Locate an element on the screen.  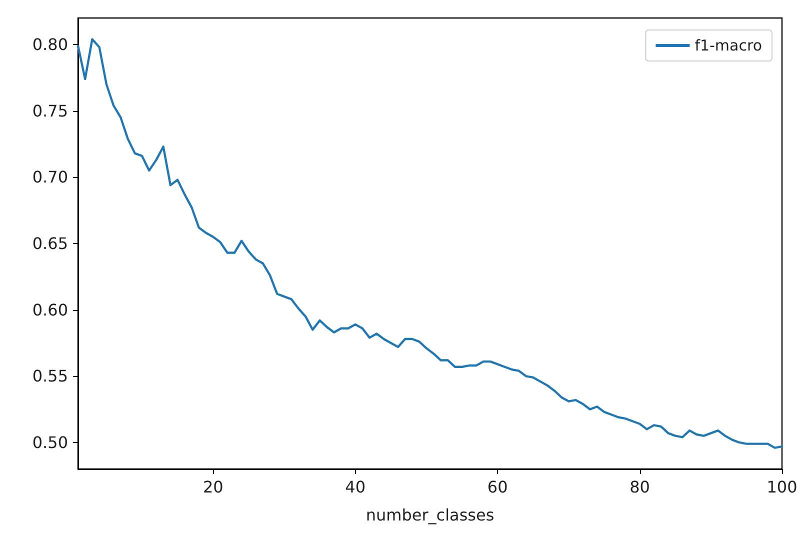
x-tick-label: 20 is located at coordinates (213, 487).